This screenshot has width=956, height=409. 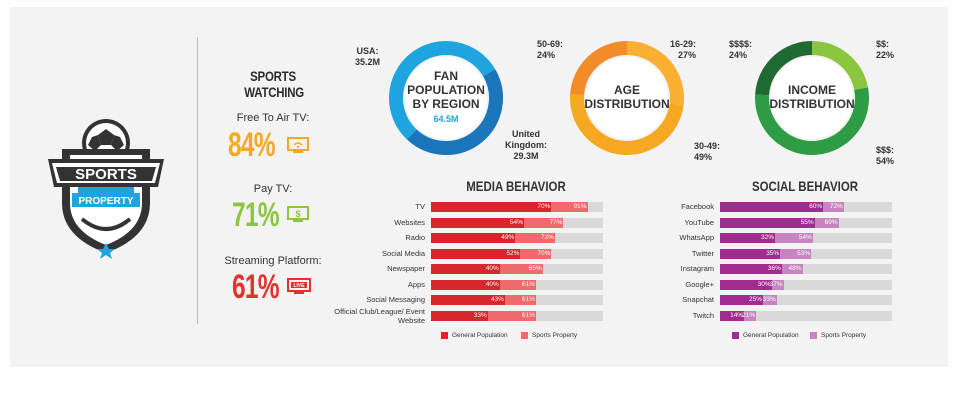 I want to click on stat-value-streaming: 61%, so click(x=256, y=287).